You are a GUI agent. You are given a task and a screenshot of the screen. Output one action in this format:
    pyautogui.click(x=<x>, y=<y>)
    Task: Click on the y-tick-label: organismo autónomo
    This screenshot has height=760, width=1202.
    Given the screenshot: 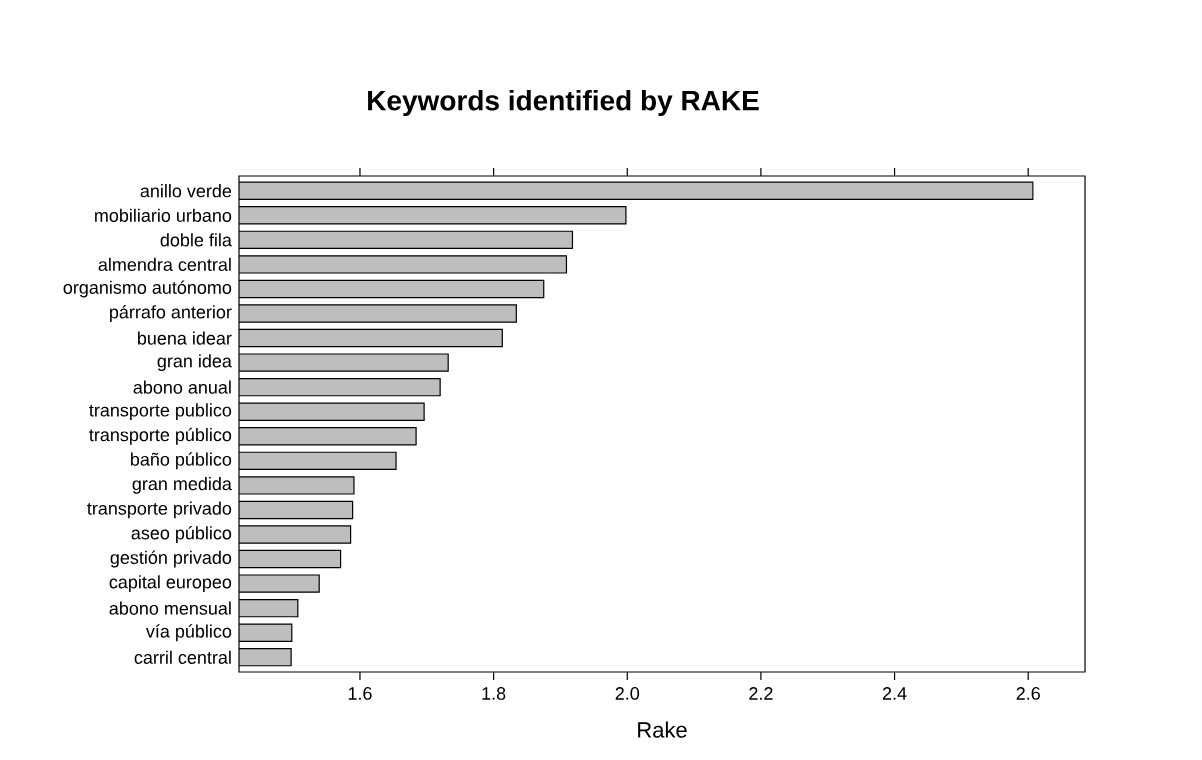 What is the action you would take?
    pyautogui.click(x=147, y=289)
    